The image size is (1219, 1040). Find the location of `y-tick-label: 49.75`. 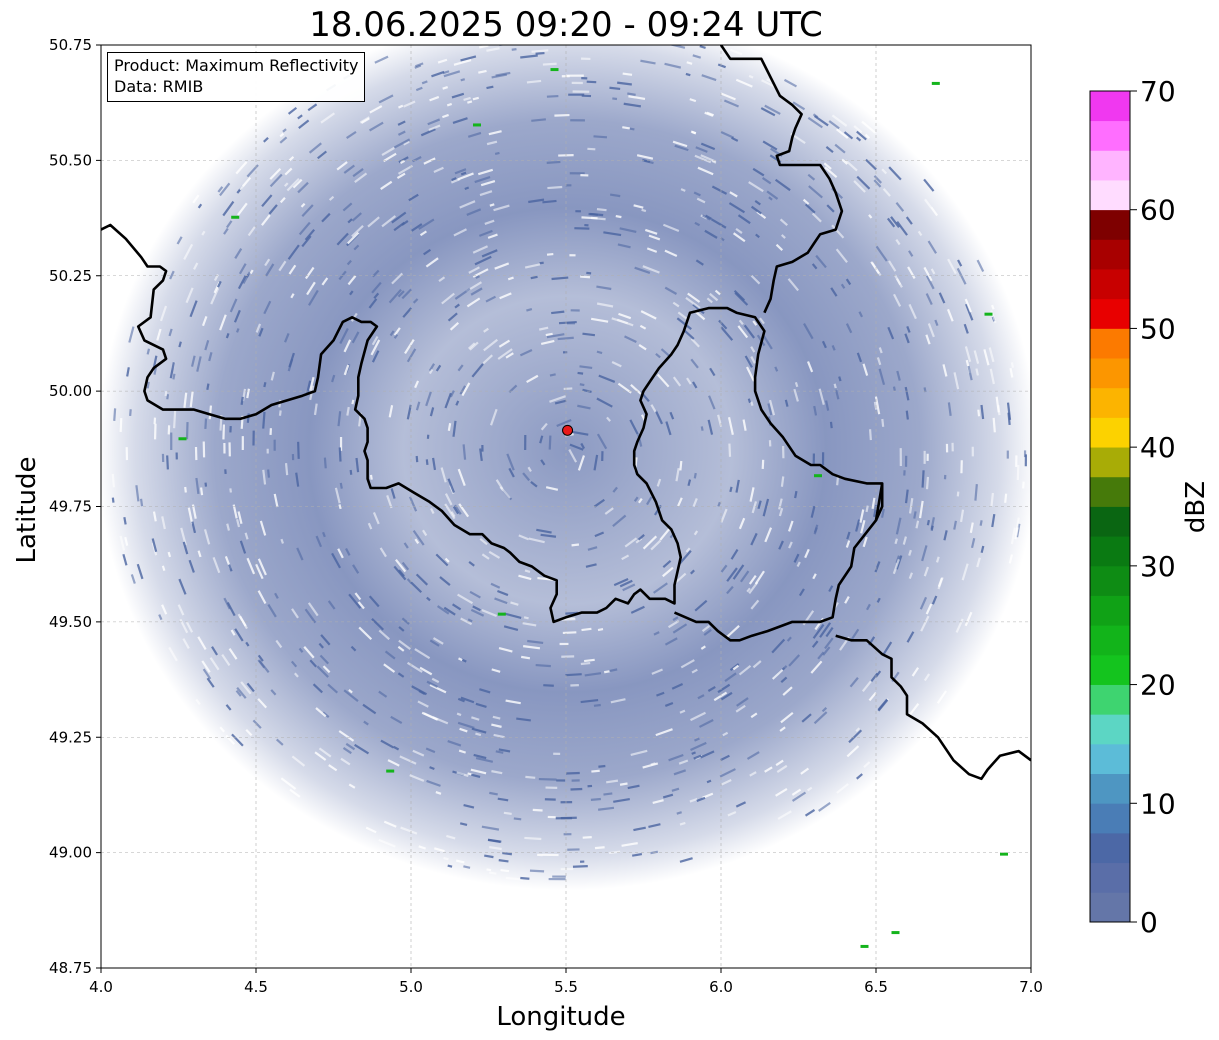

y-tick-label: 49.75 is located at coordinates (70, 507).